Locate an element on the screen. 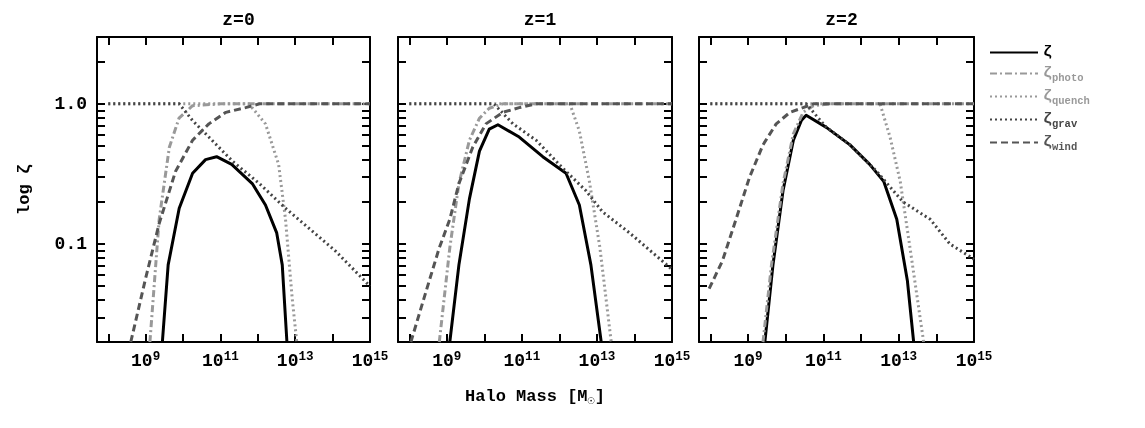 The height and width of the screenshot is (428, 1145). chart-title: z=0 is located at coordinates (238, 20).